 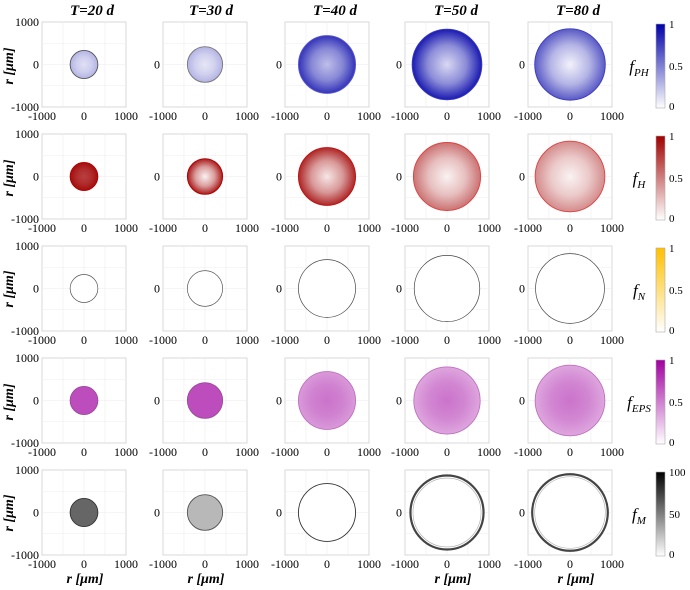 I want to click on panel-fEPS-t40: 0 -1000 0 1000, so click(x=326, y=408).